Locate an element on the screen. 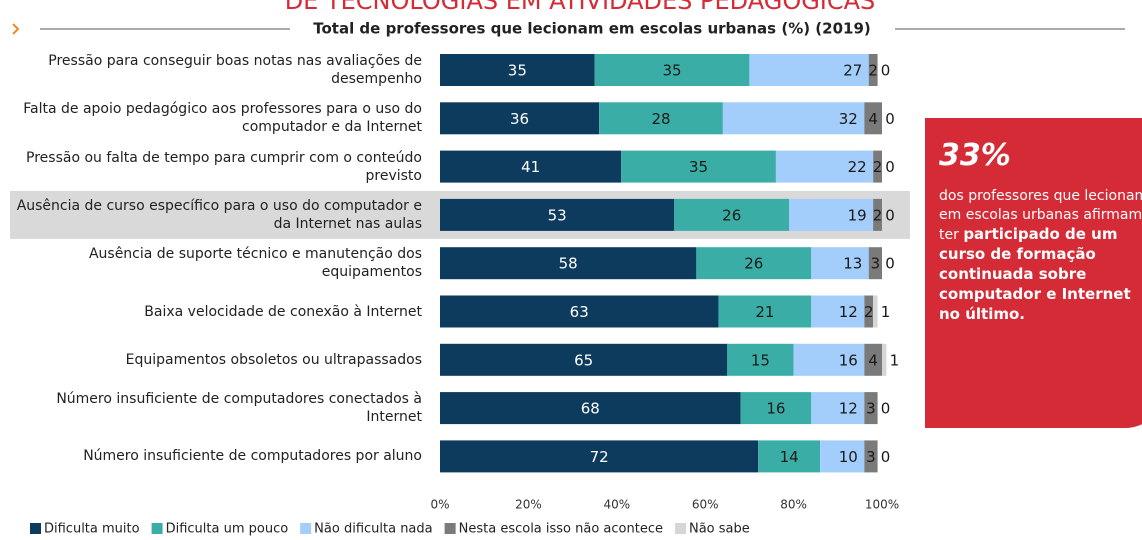  value-label: 65 is located at coordinates (583, 360).